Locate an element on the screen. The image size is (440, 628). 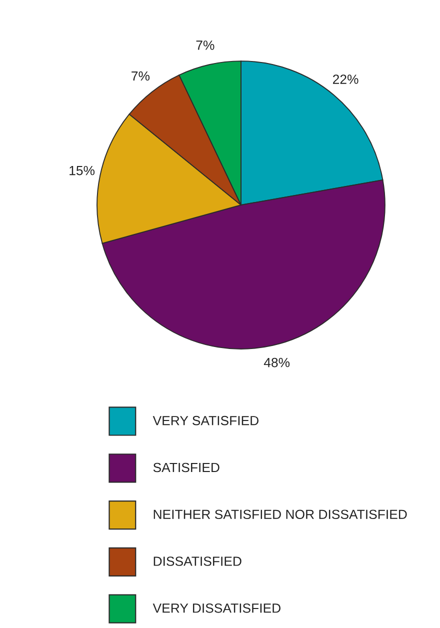
data-label: 15% is located at coordinates (82, 171).